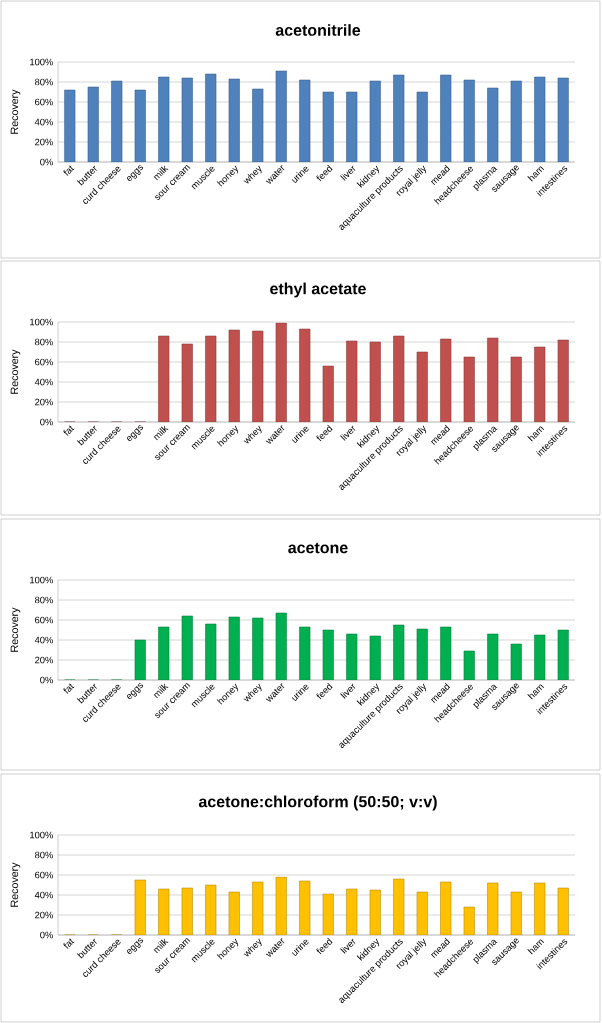  Describe the element at coordinates (318, 548) in the screenshot. I see `chart-title: acetone` at that location.